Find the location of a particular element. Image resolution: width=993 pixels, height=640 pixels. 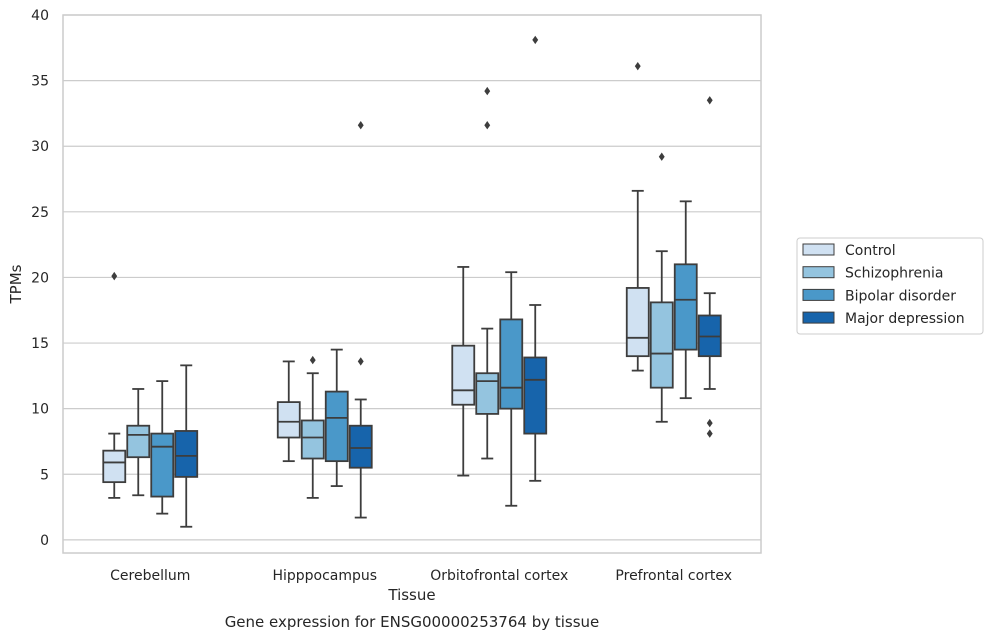

x-tick-label: Prefrontal cortex is located at coordinates (673, 576).